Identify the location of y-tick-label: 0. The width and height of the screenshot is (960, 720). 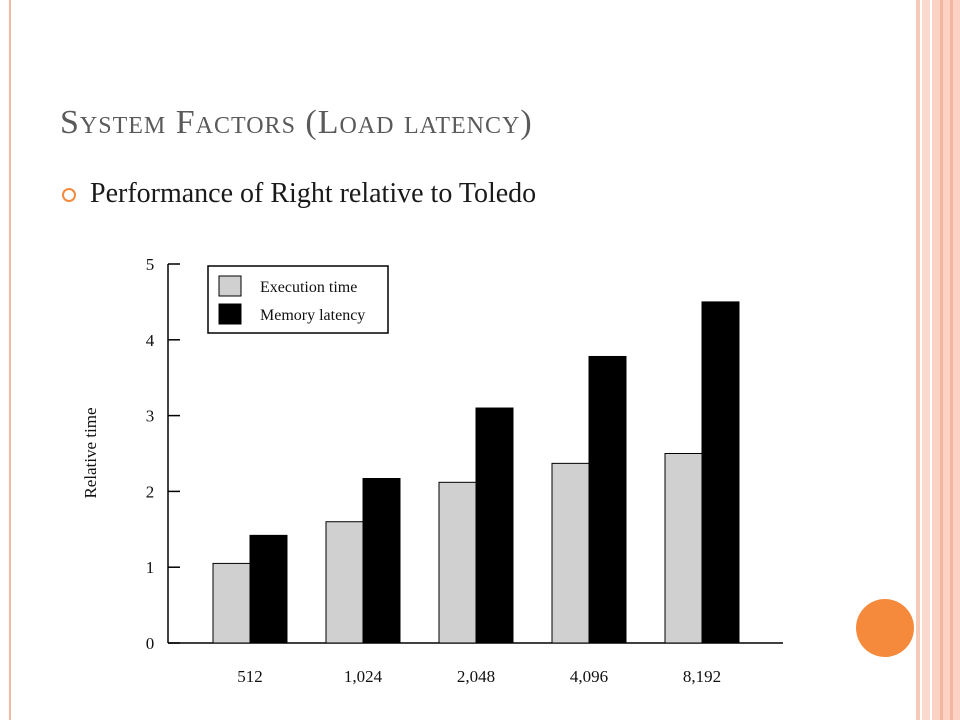
(150, 643).